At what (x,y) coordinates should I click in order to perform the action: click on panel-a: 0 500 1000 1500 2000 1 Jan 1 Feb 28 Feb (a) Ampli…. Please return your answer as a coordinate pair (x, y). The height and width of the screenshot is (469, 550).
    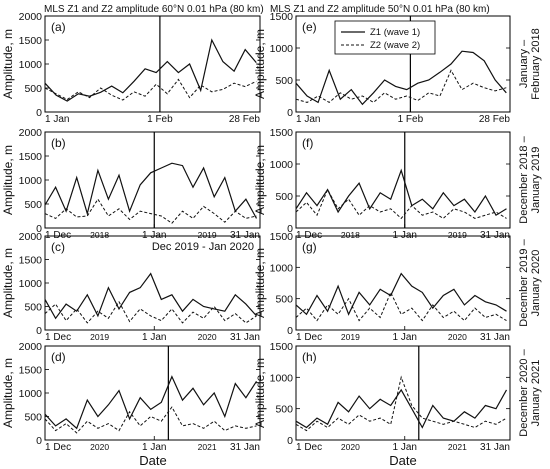
    Looking at the image, I should click on (131, 68).